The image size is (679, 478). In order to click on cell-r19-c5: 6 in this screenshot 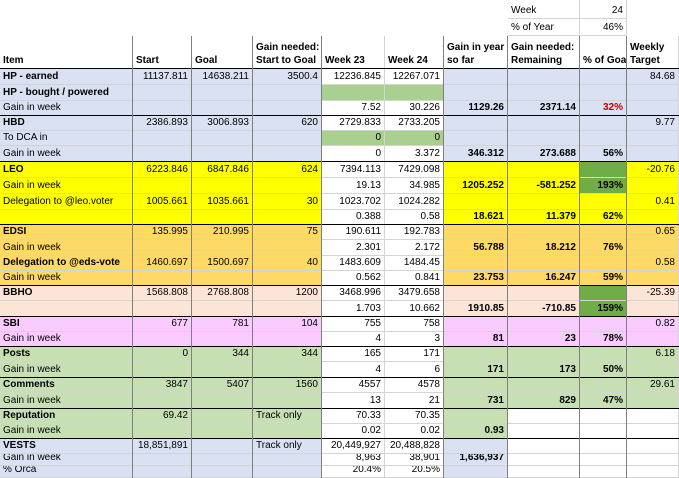, I will do `click(414, 370)`.